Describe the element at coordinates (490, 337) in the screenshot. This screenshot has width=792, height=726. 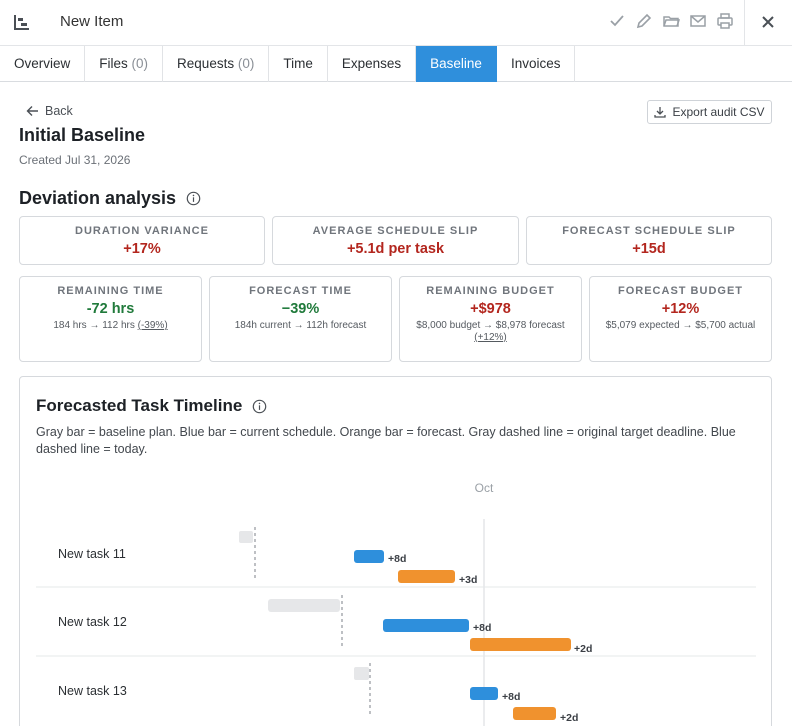
I see `metric-sub-percent: (+12%)` at that location.